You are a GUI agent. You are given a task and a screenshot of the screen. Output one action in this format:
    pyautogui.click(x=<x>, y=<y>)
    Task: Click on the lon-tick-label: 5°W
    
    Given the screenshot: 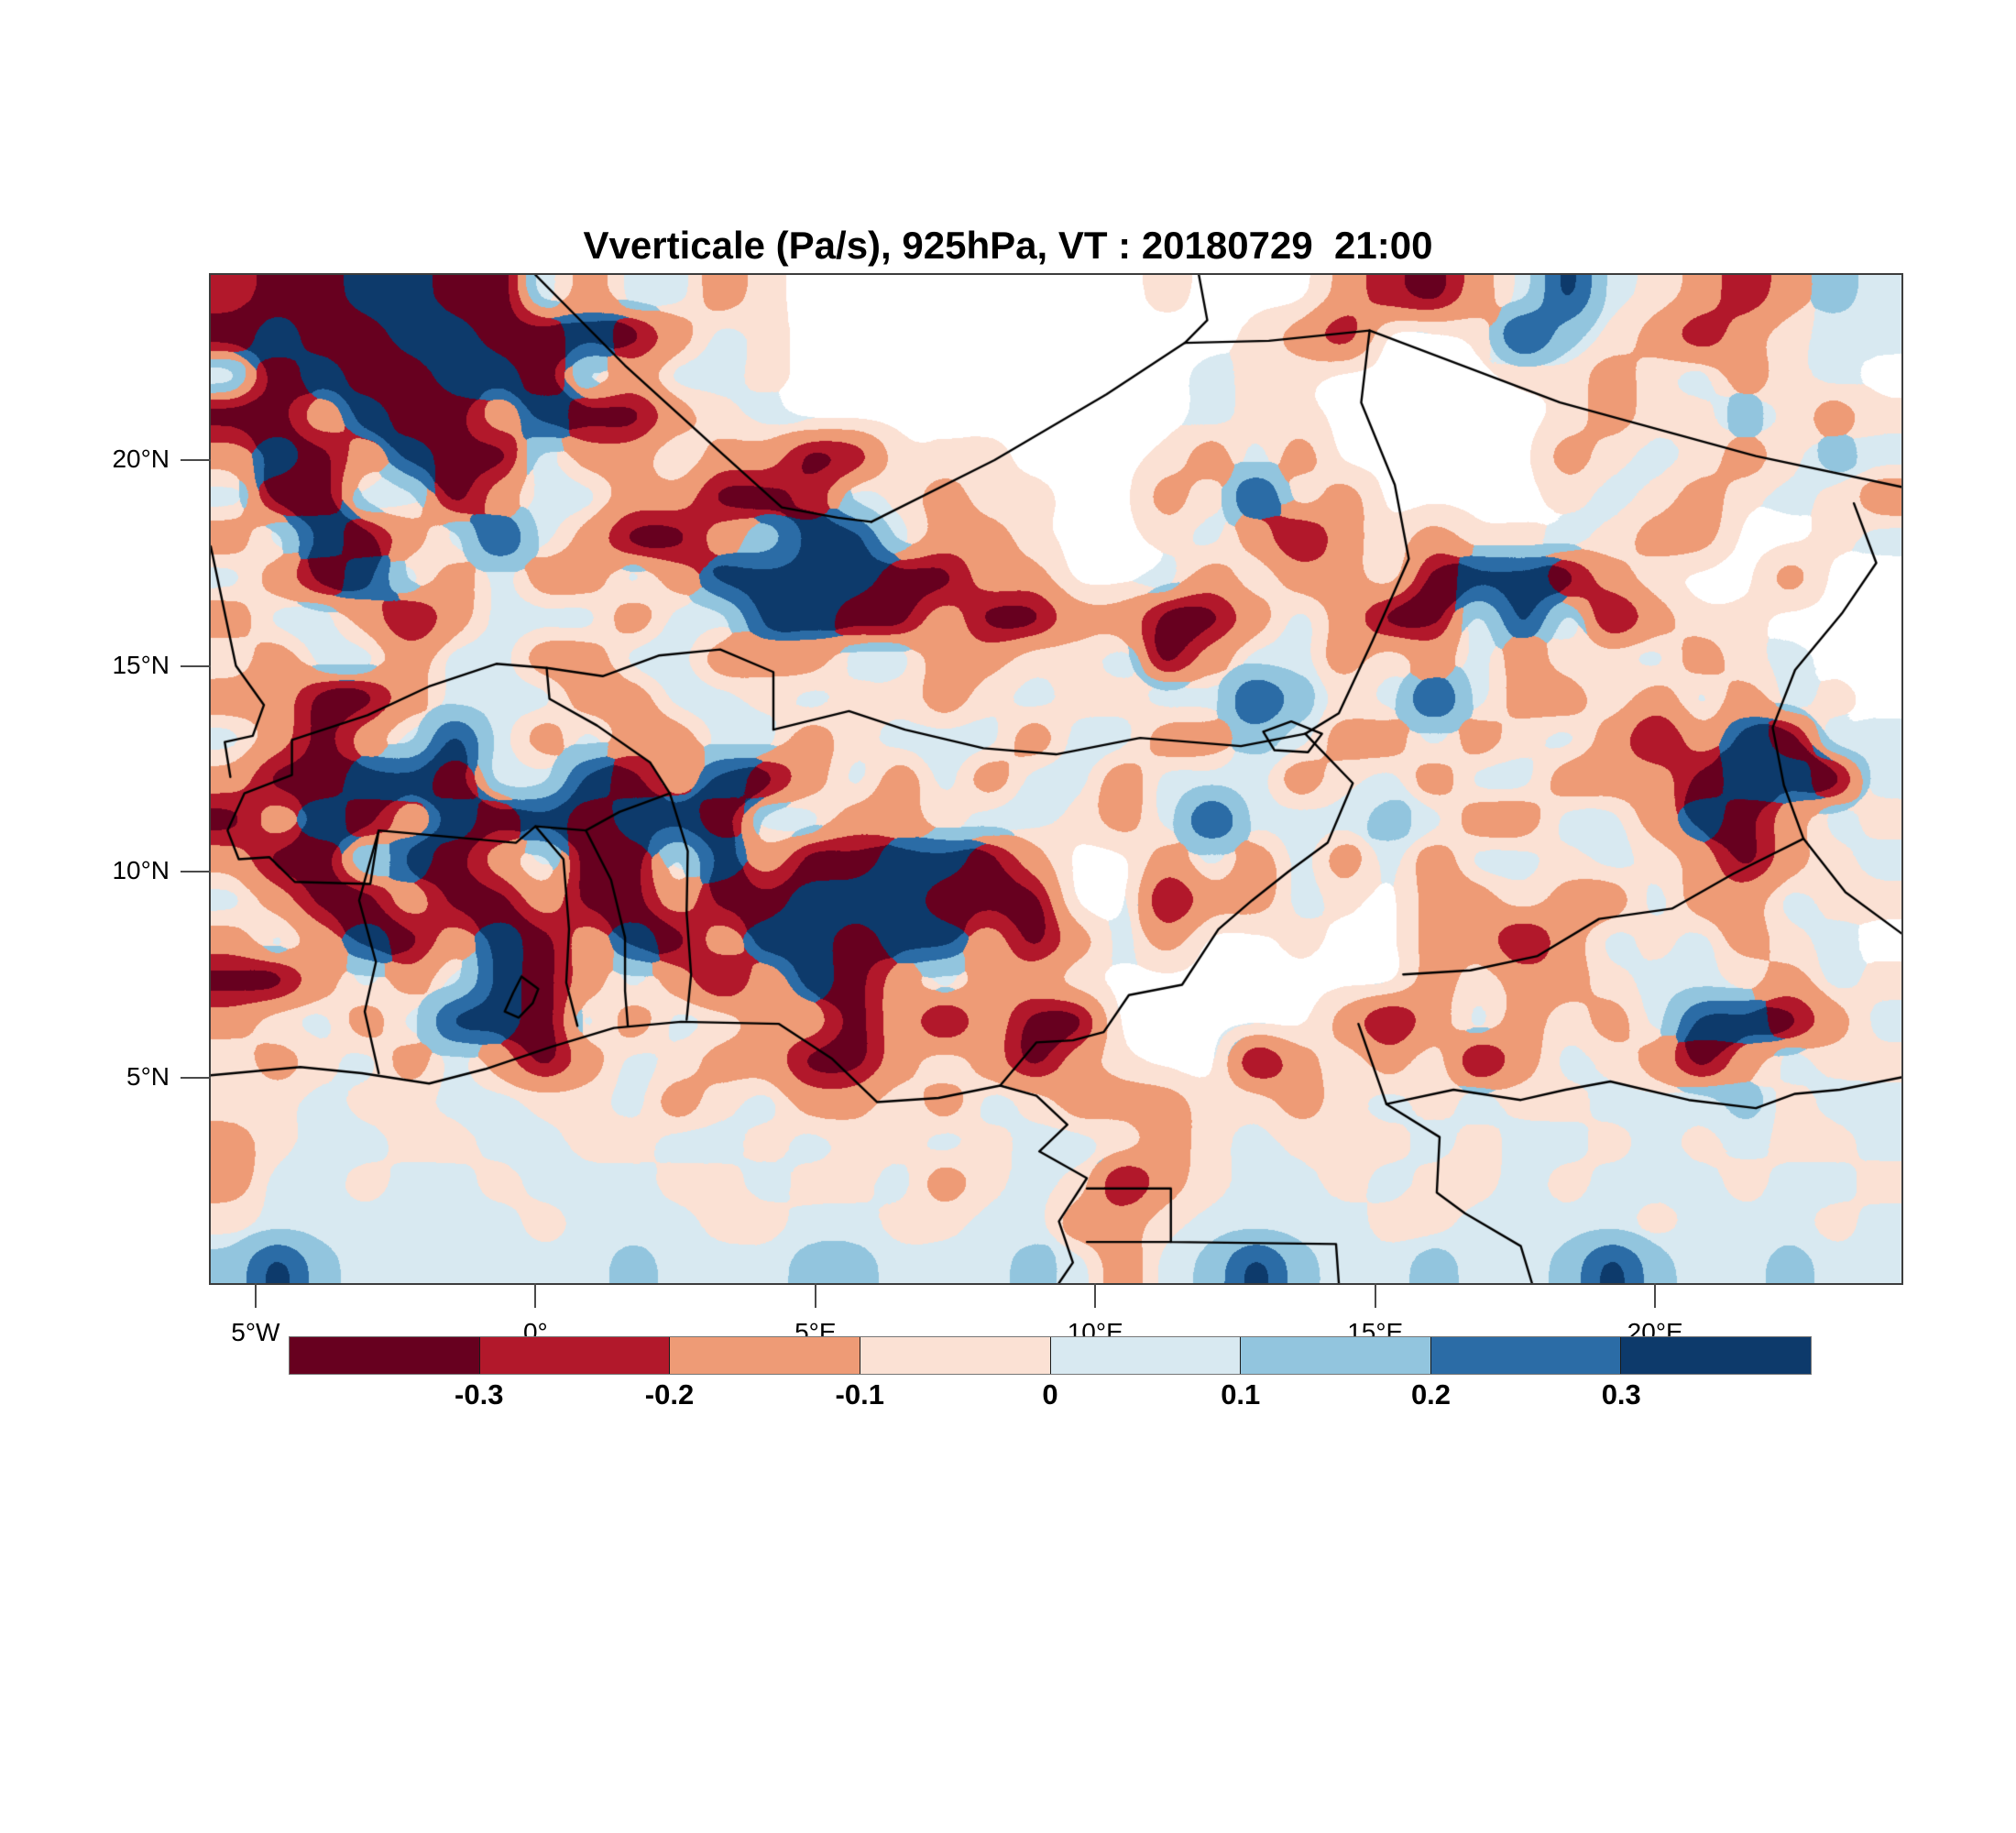 What is the action you would take?
    pyautogui.click(x=255, y=1332)
    